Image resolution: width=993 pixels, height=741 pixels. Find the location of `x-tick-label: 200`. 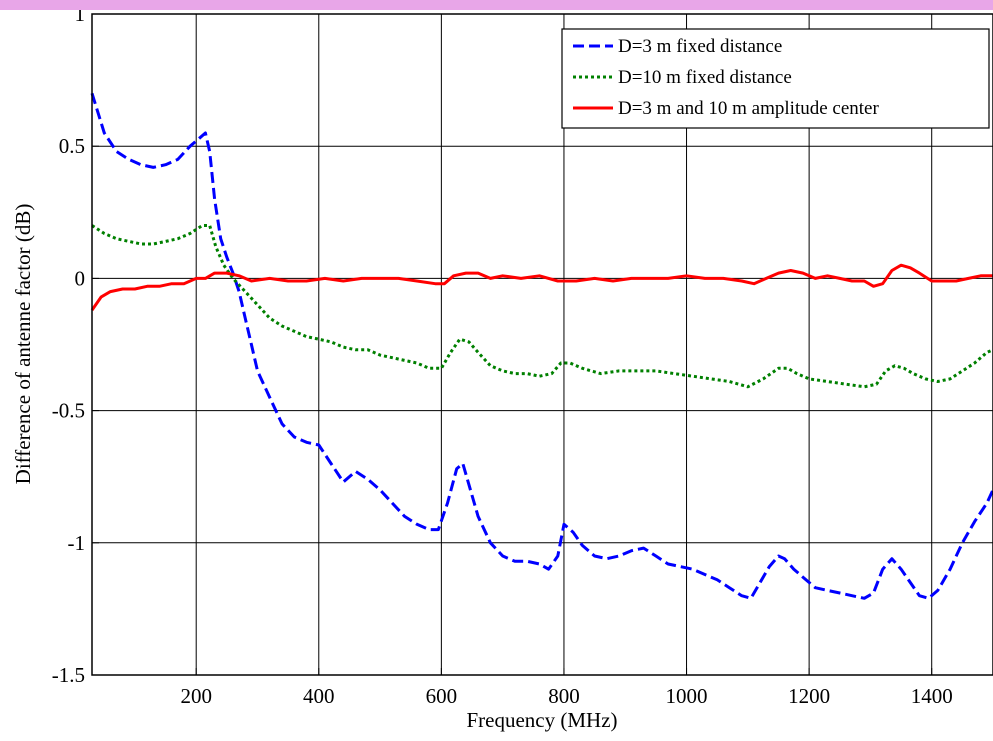

x-tick-label: 200 is located at coordinates (196, 696).